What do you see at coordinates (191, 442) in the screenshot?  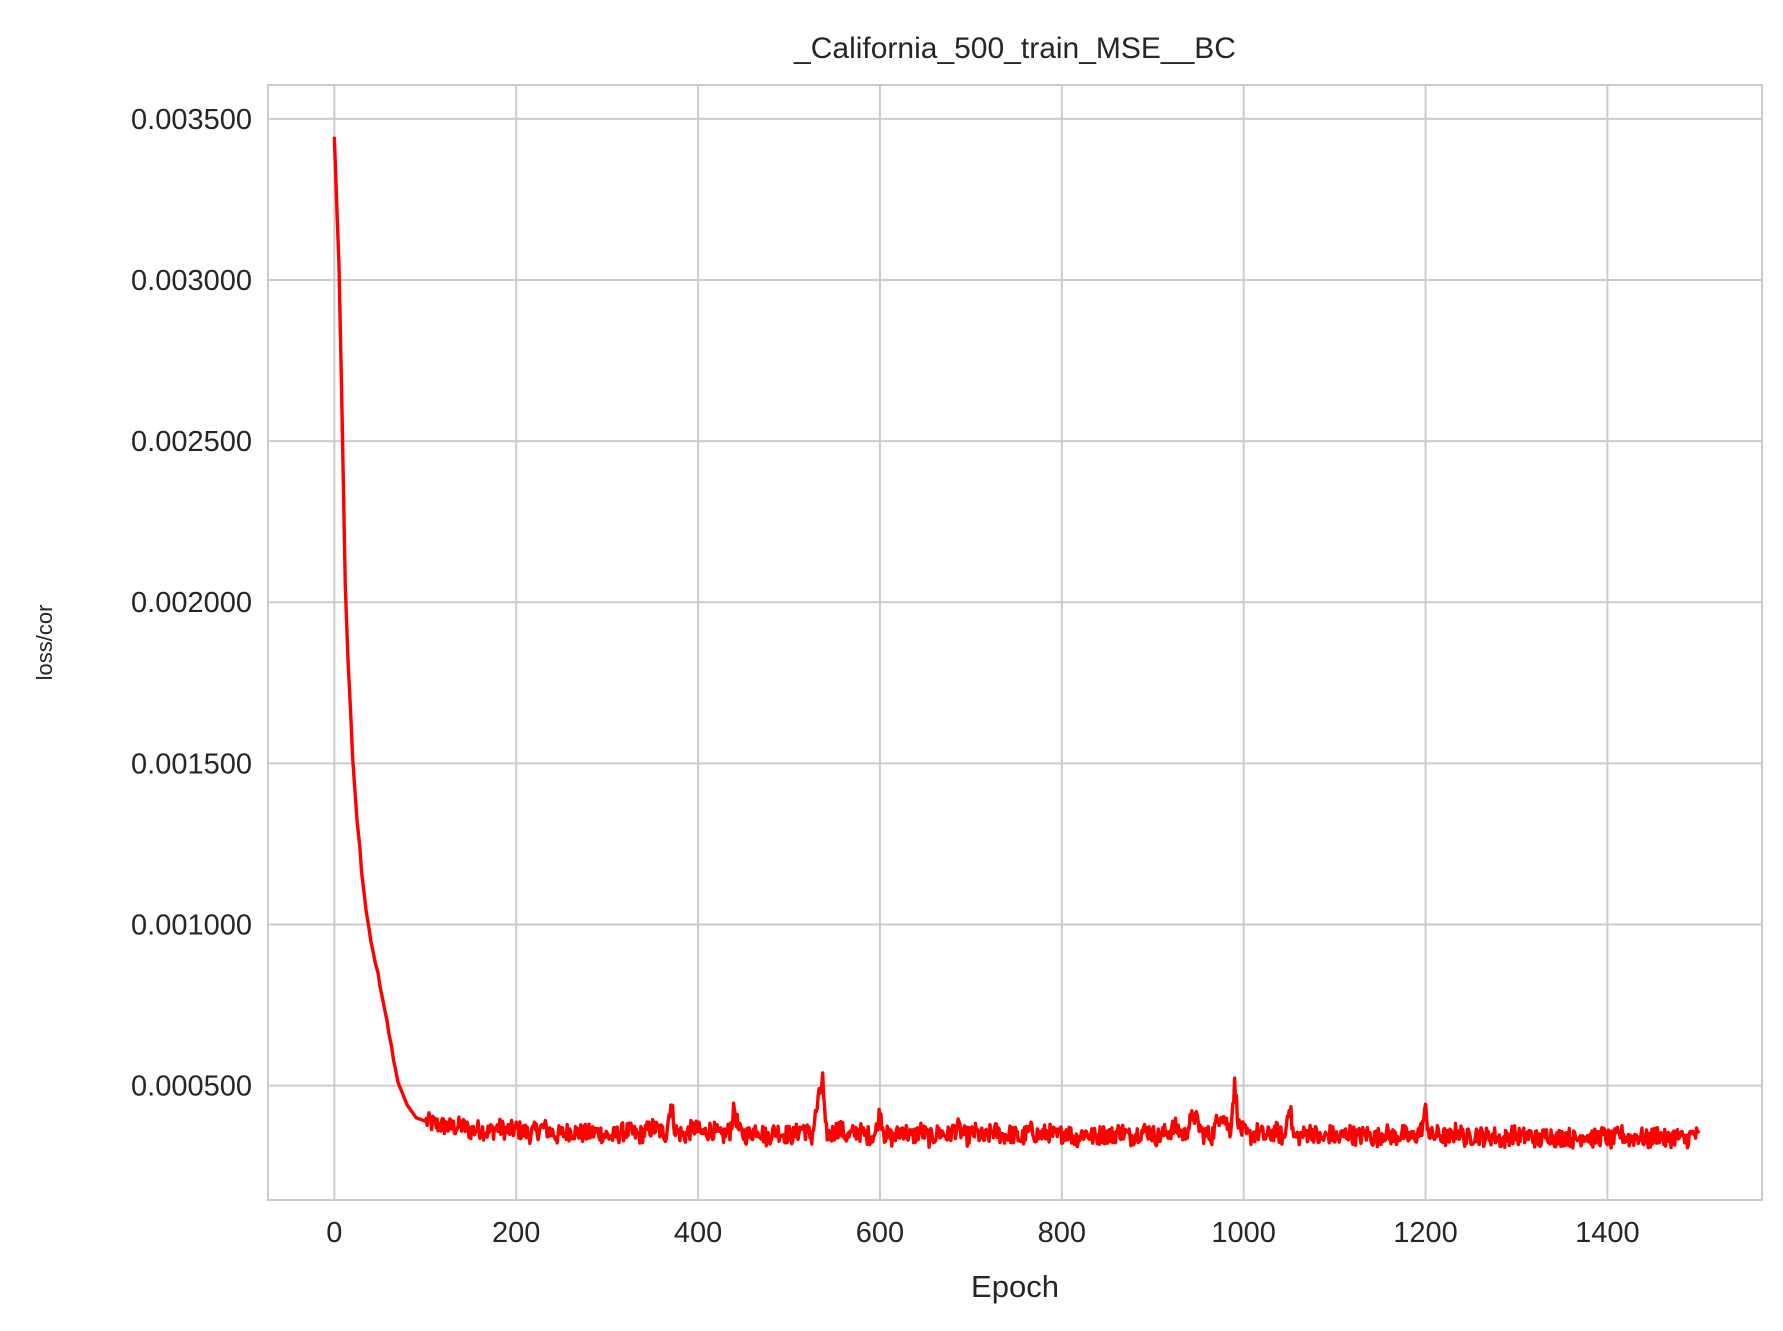 I see `y-tick-label: 0.002500` at bounding box center [191, 442].